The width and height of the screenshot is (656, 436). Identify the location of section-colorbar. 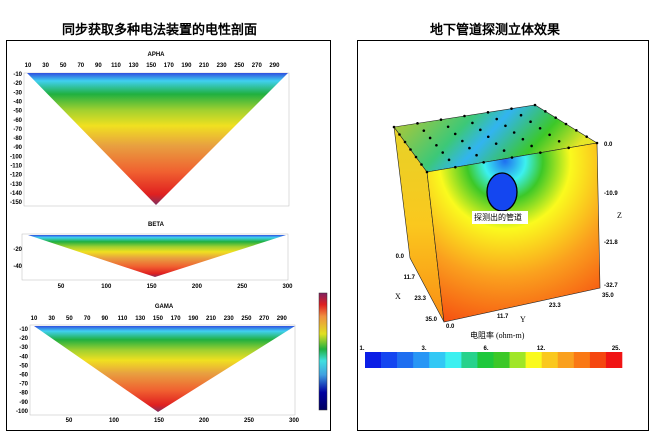
(323, 351).